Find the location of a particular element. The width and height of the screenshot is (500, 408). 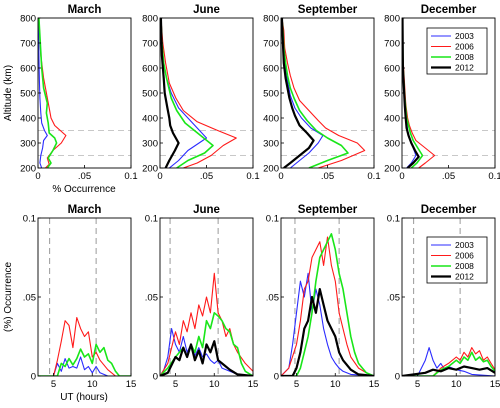

top_row-panel-september: September 0 .05 0.1 200 300 400 500 600 700 800 is located at coordinates (321, 93).